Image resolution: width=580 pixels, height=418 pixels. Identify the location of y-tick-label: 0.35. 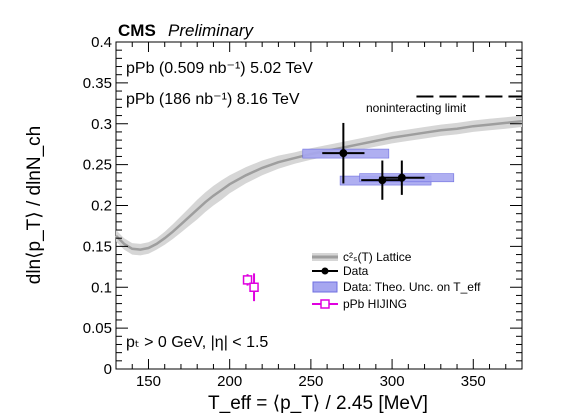
(97, 83).